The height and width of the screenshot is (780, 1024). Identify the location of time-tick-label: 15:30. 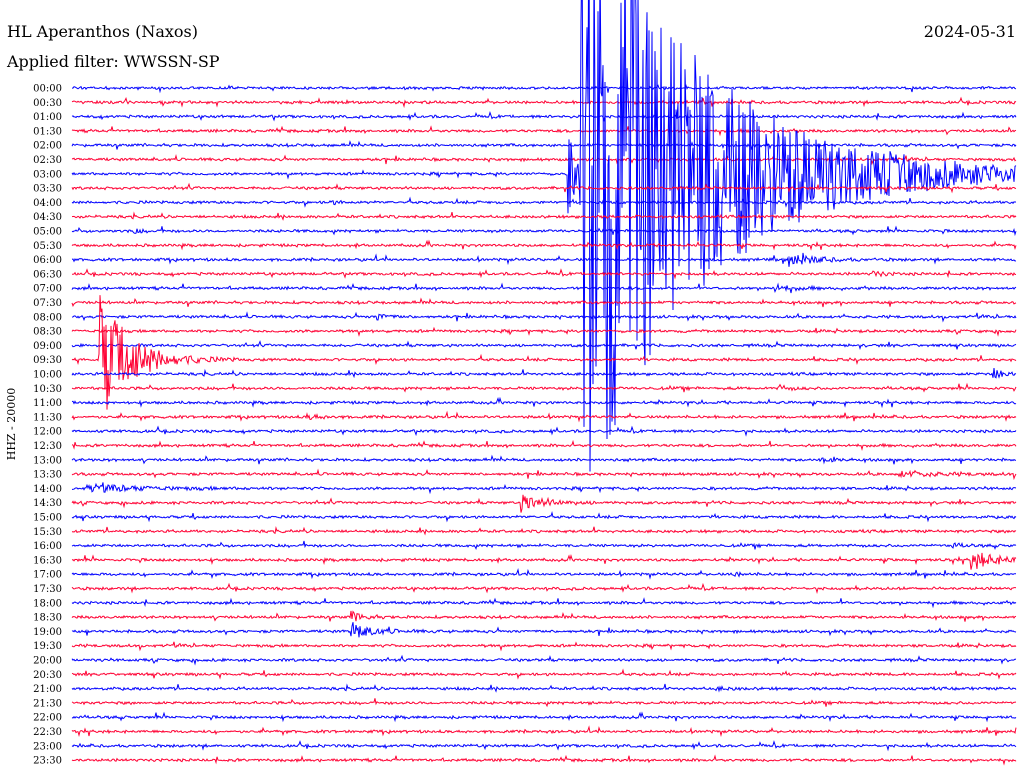
(47, 532).